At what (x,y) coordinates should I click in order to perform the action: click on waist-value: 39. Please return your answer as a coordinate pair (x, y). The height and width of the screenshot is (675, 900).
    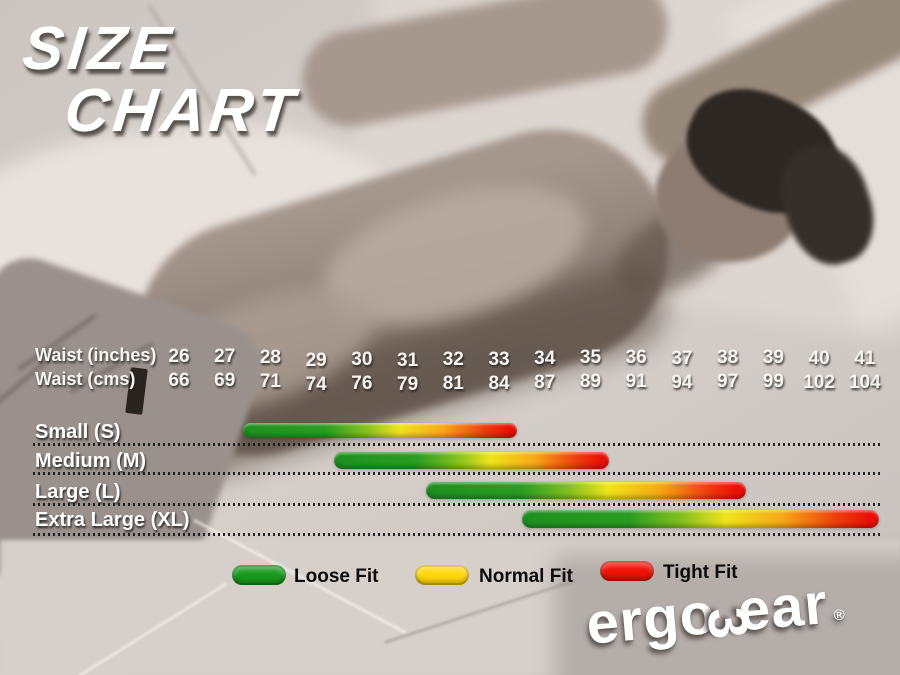
    Looking at the image, I should click on (773, 357).